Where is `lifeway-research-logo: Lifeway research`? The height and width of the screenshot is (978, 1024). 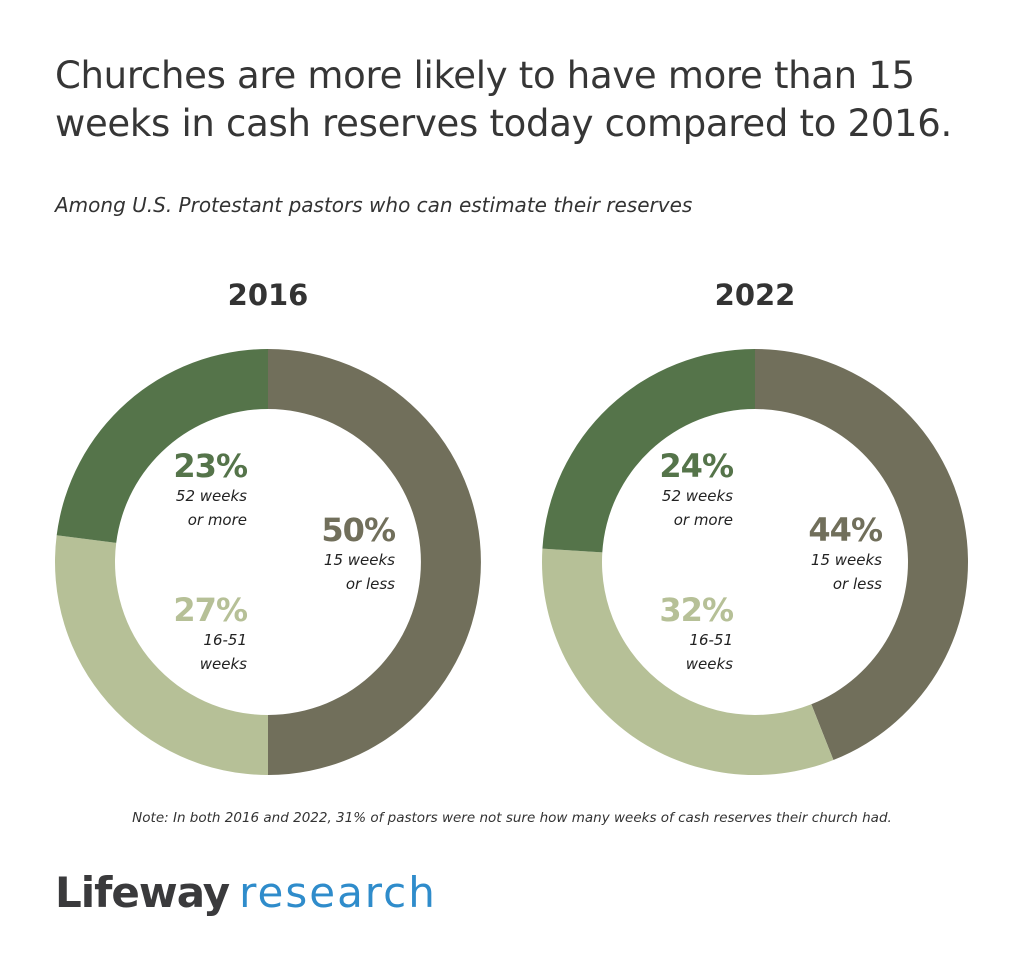 lifeway-research-logo: Lifeway research is located at coordinates (246, 892).